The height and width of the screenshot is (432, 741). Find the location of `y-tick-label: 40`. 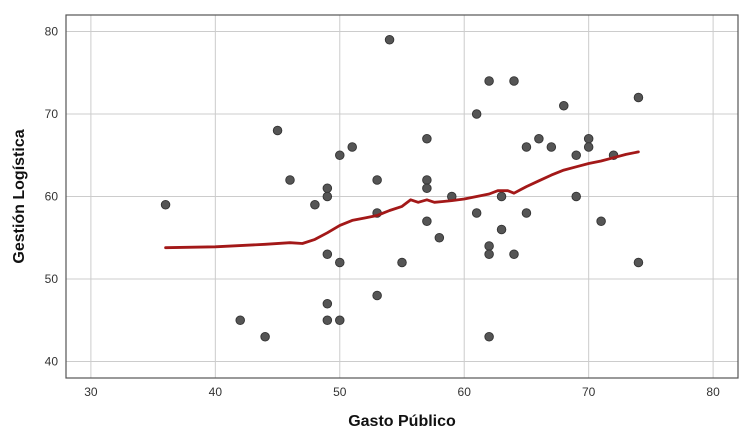

y-tick-label: 40 is located at coordinates (52, 362).